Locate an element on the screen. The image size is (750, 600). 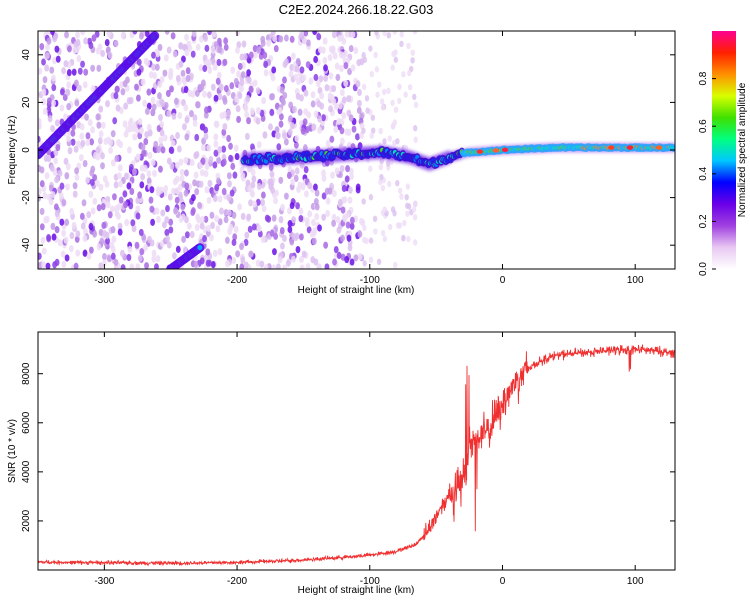
x-tick-label: -300 is located at coordinates (104, 581).